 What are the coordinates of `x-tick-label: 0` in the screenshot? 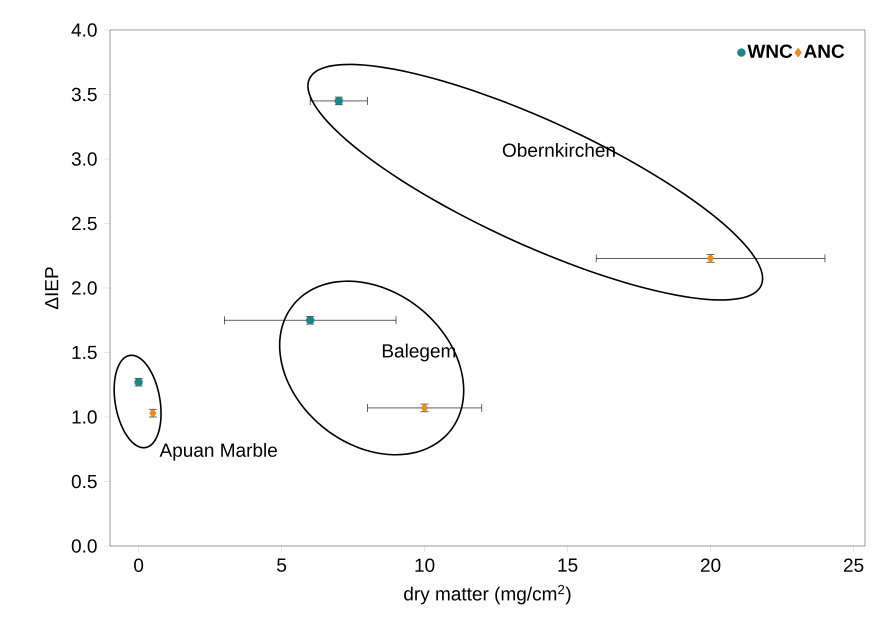 It's located at (139, 565).